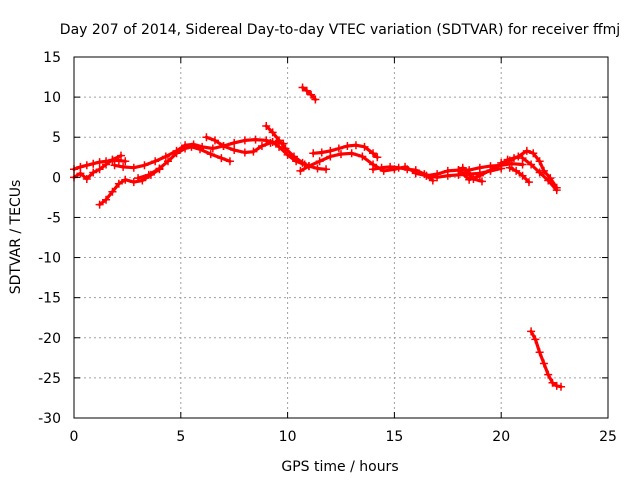 The width and height of the screenshot is (640, 480). I want to click on y-tick-label: 10, so click(52, 98).